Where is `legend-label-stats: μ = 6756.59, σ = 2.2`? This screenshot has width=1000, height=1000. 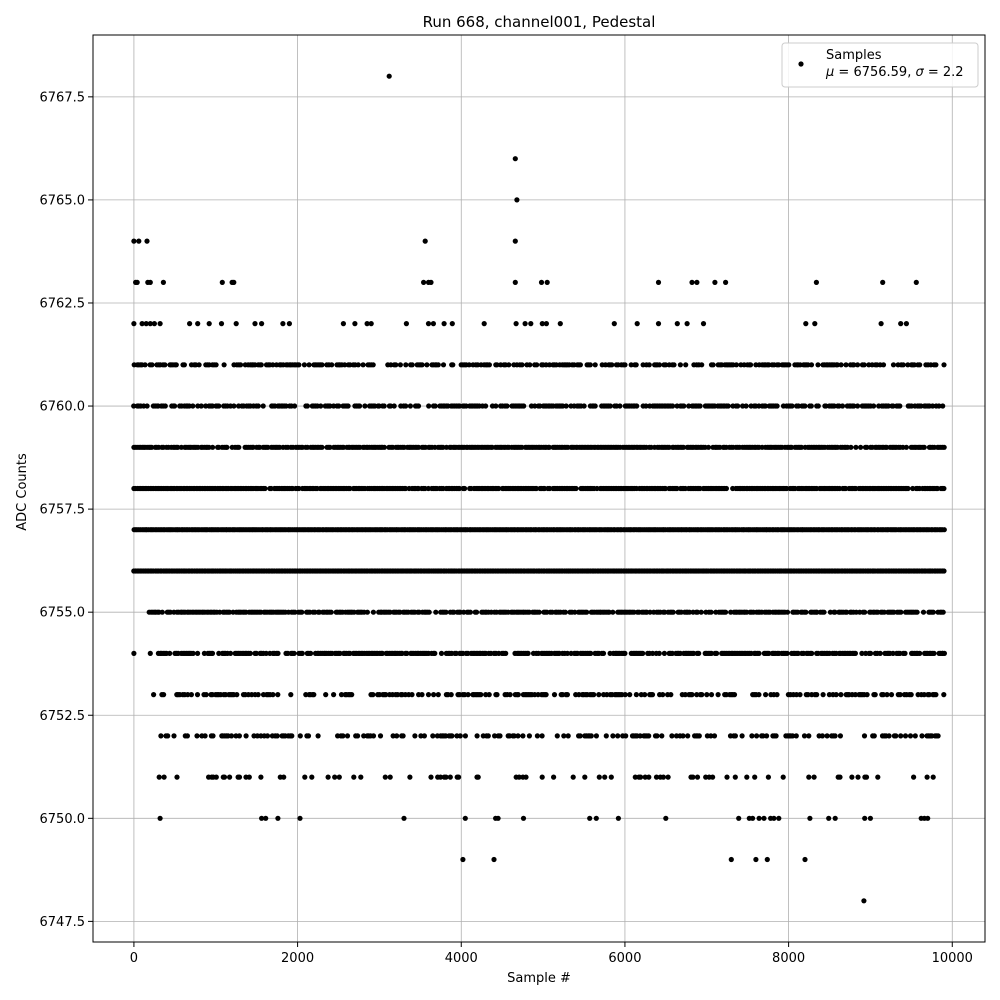 legend-label-stats: μ = 6756.59, σ = 2.2 is located at coordinates (894, 72).